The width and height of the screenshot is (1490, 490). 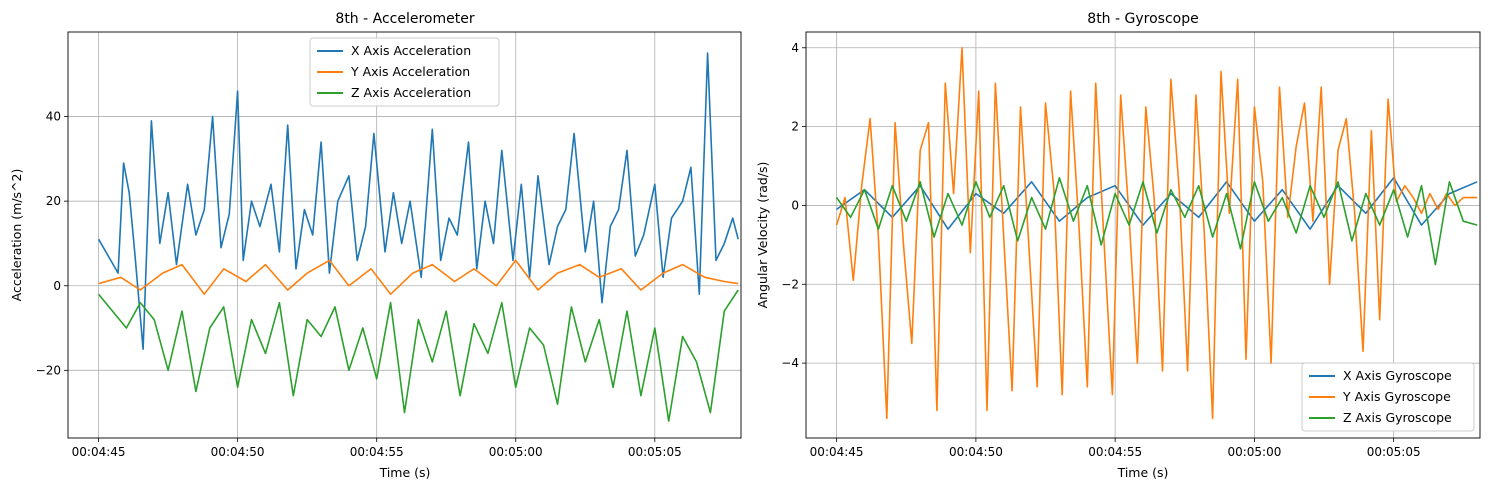 I want to click on gyroscope-legend-box, so click(x=1388, y=397).